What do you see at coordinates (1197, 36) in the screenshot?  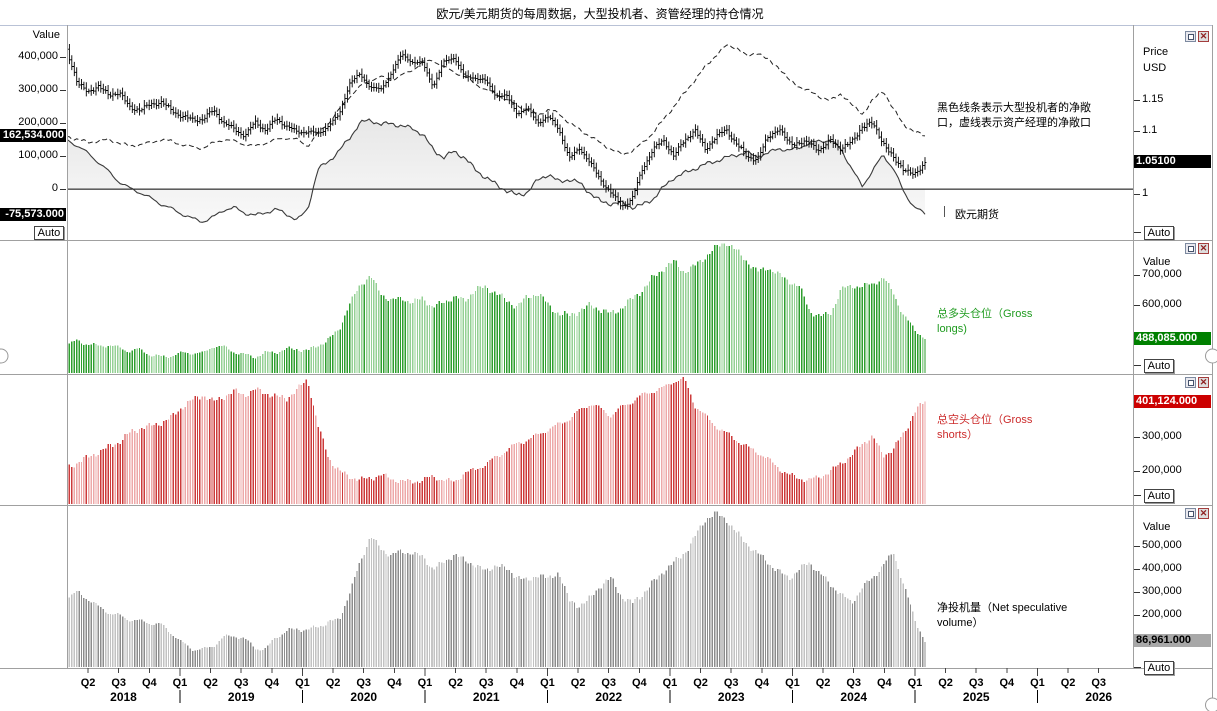 I see `price-panel-controls` at bounding box center [1197, 36].